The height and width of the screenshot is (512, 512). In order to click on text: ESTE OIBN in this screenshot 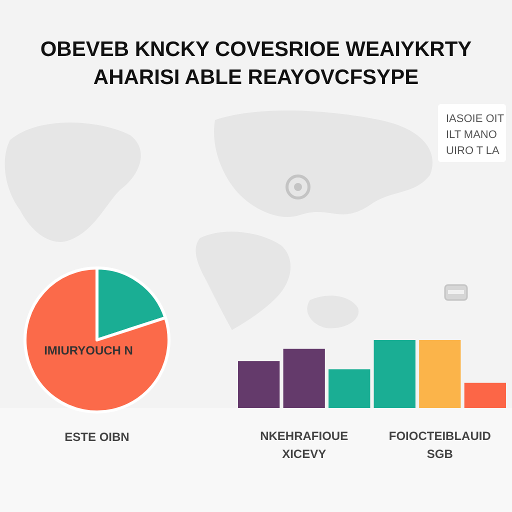, I will do `click(97, 437)`.